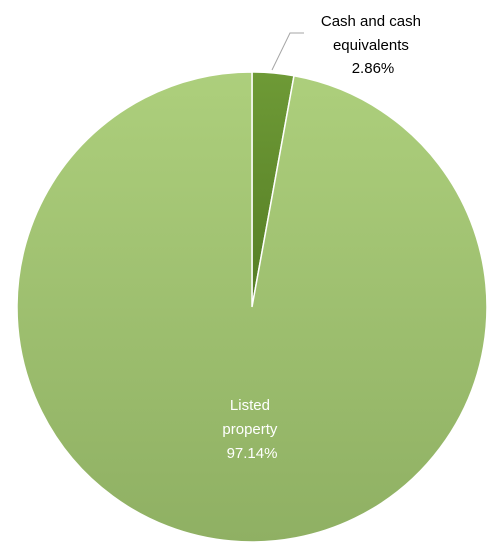 This screenshot has height=542, width=487. I want to click on slice-label-listed-property: Listed property 97.14%, so click(251, 429).